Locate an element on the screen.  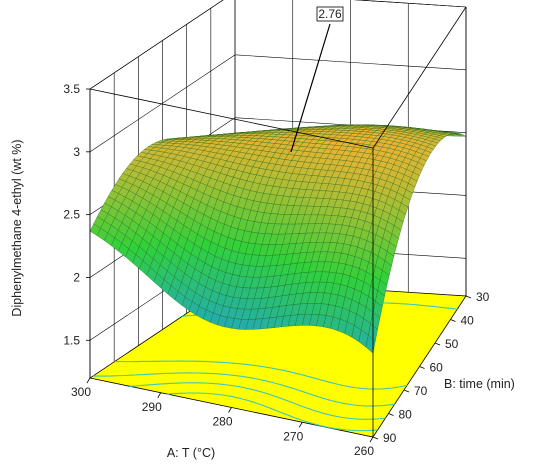
marker-label: 2.76 is located at coordinates (330, 14).